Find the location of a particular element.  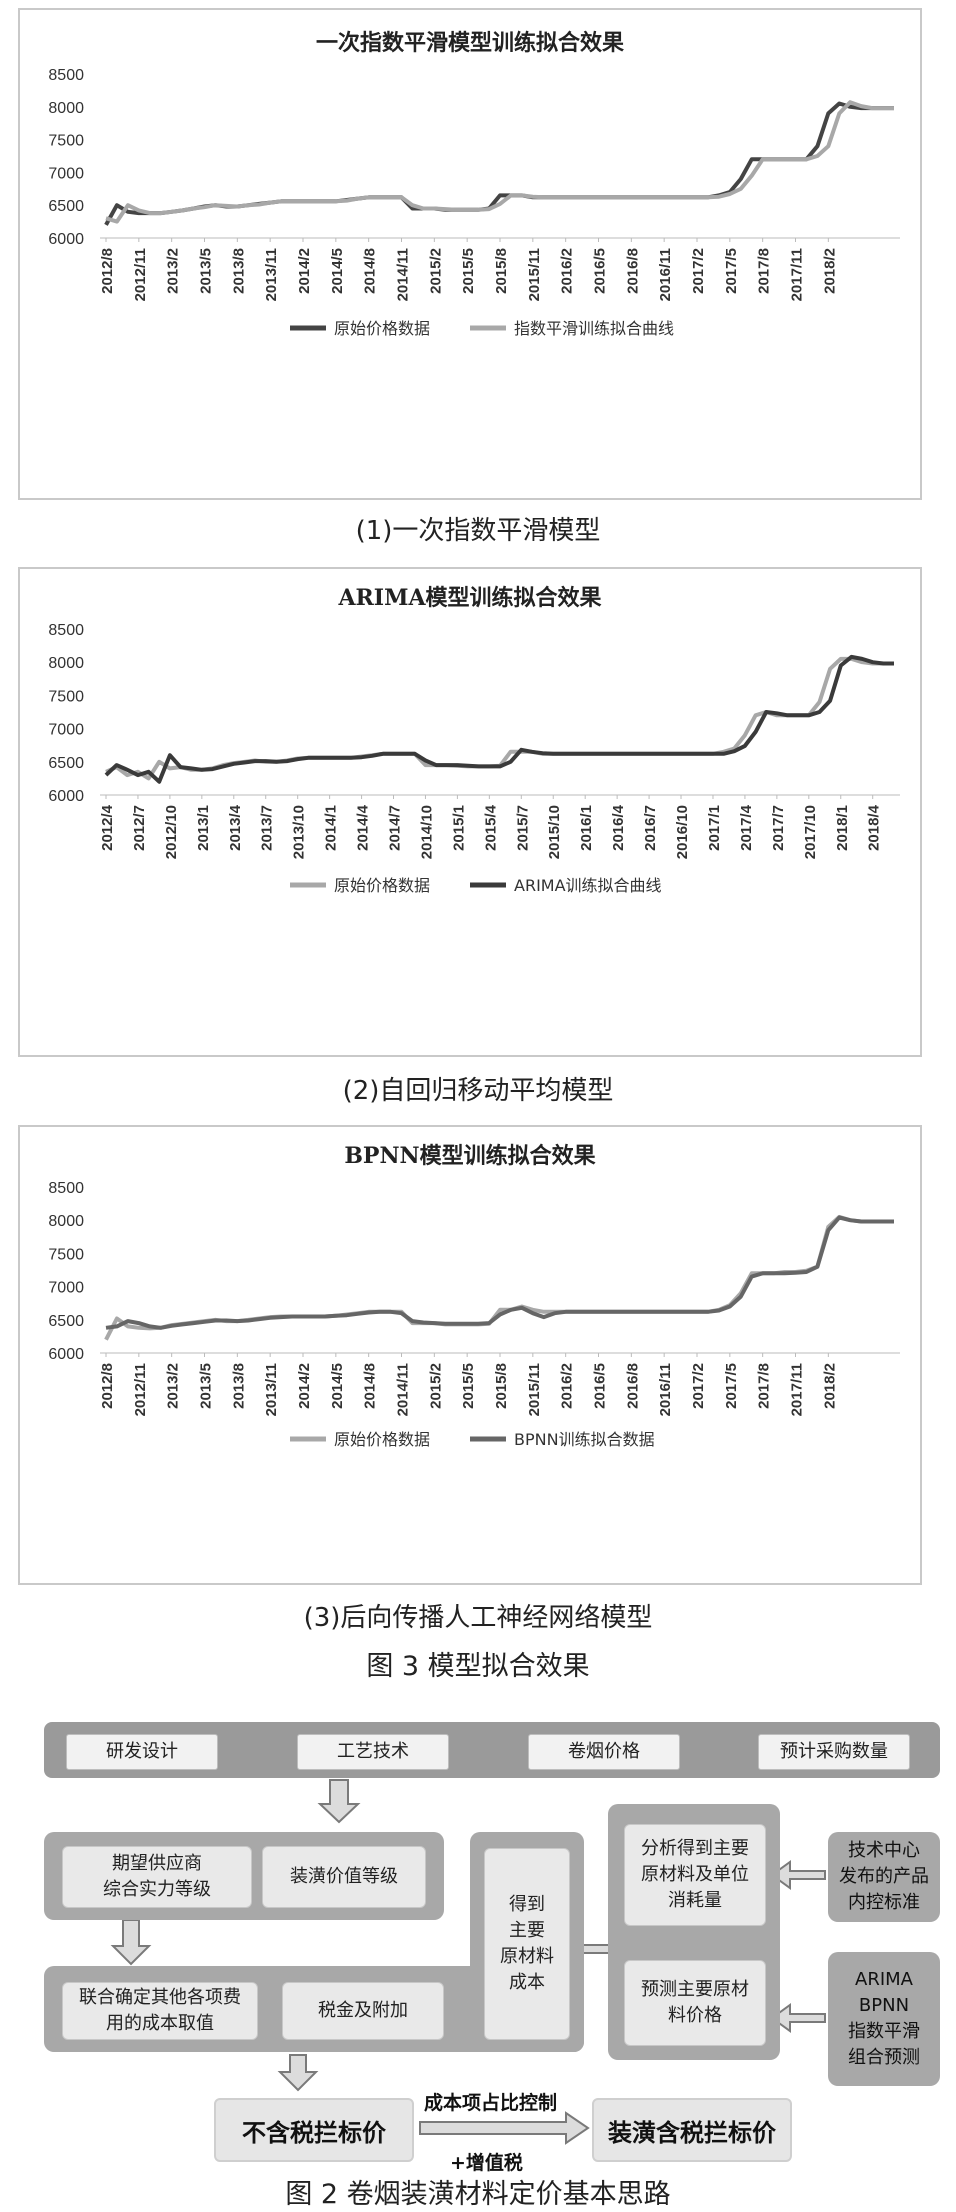

predict-material-price: 预测主要原材 料价格 is located at coordinates (695, 2003).